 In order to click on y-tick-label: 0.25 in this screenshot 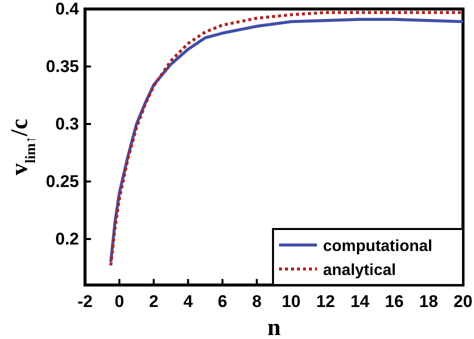, I will do `click(62, 181)`.